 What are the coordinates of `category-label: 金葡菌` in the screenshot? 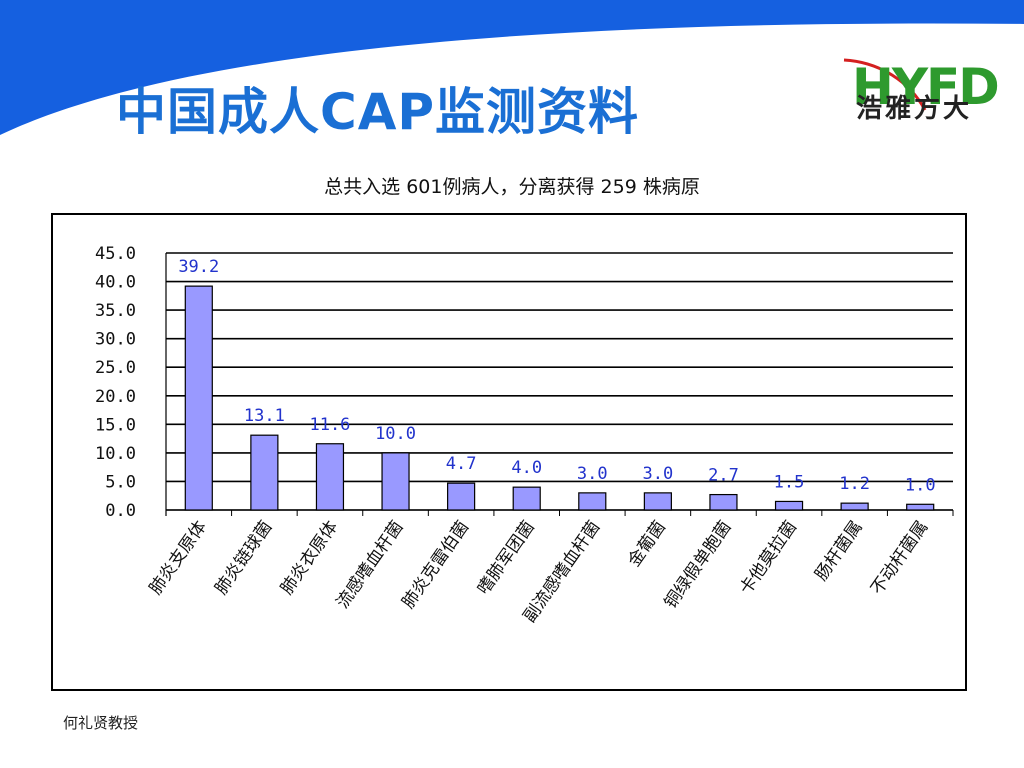 It's located at (647, 543).